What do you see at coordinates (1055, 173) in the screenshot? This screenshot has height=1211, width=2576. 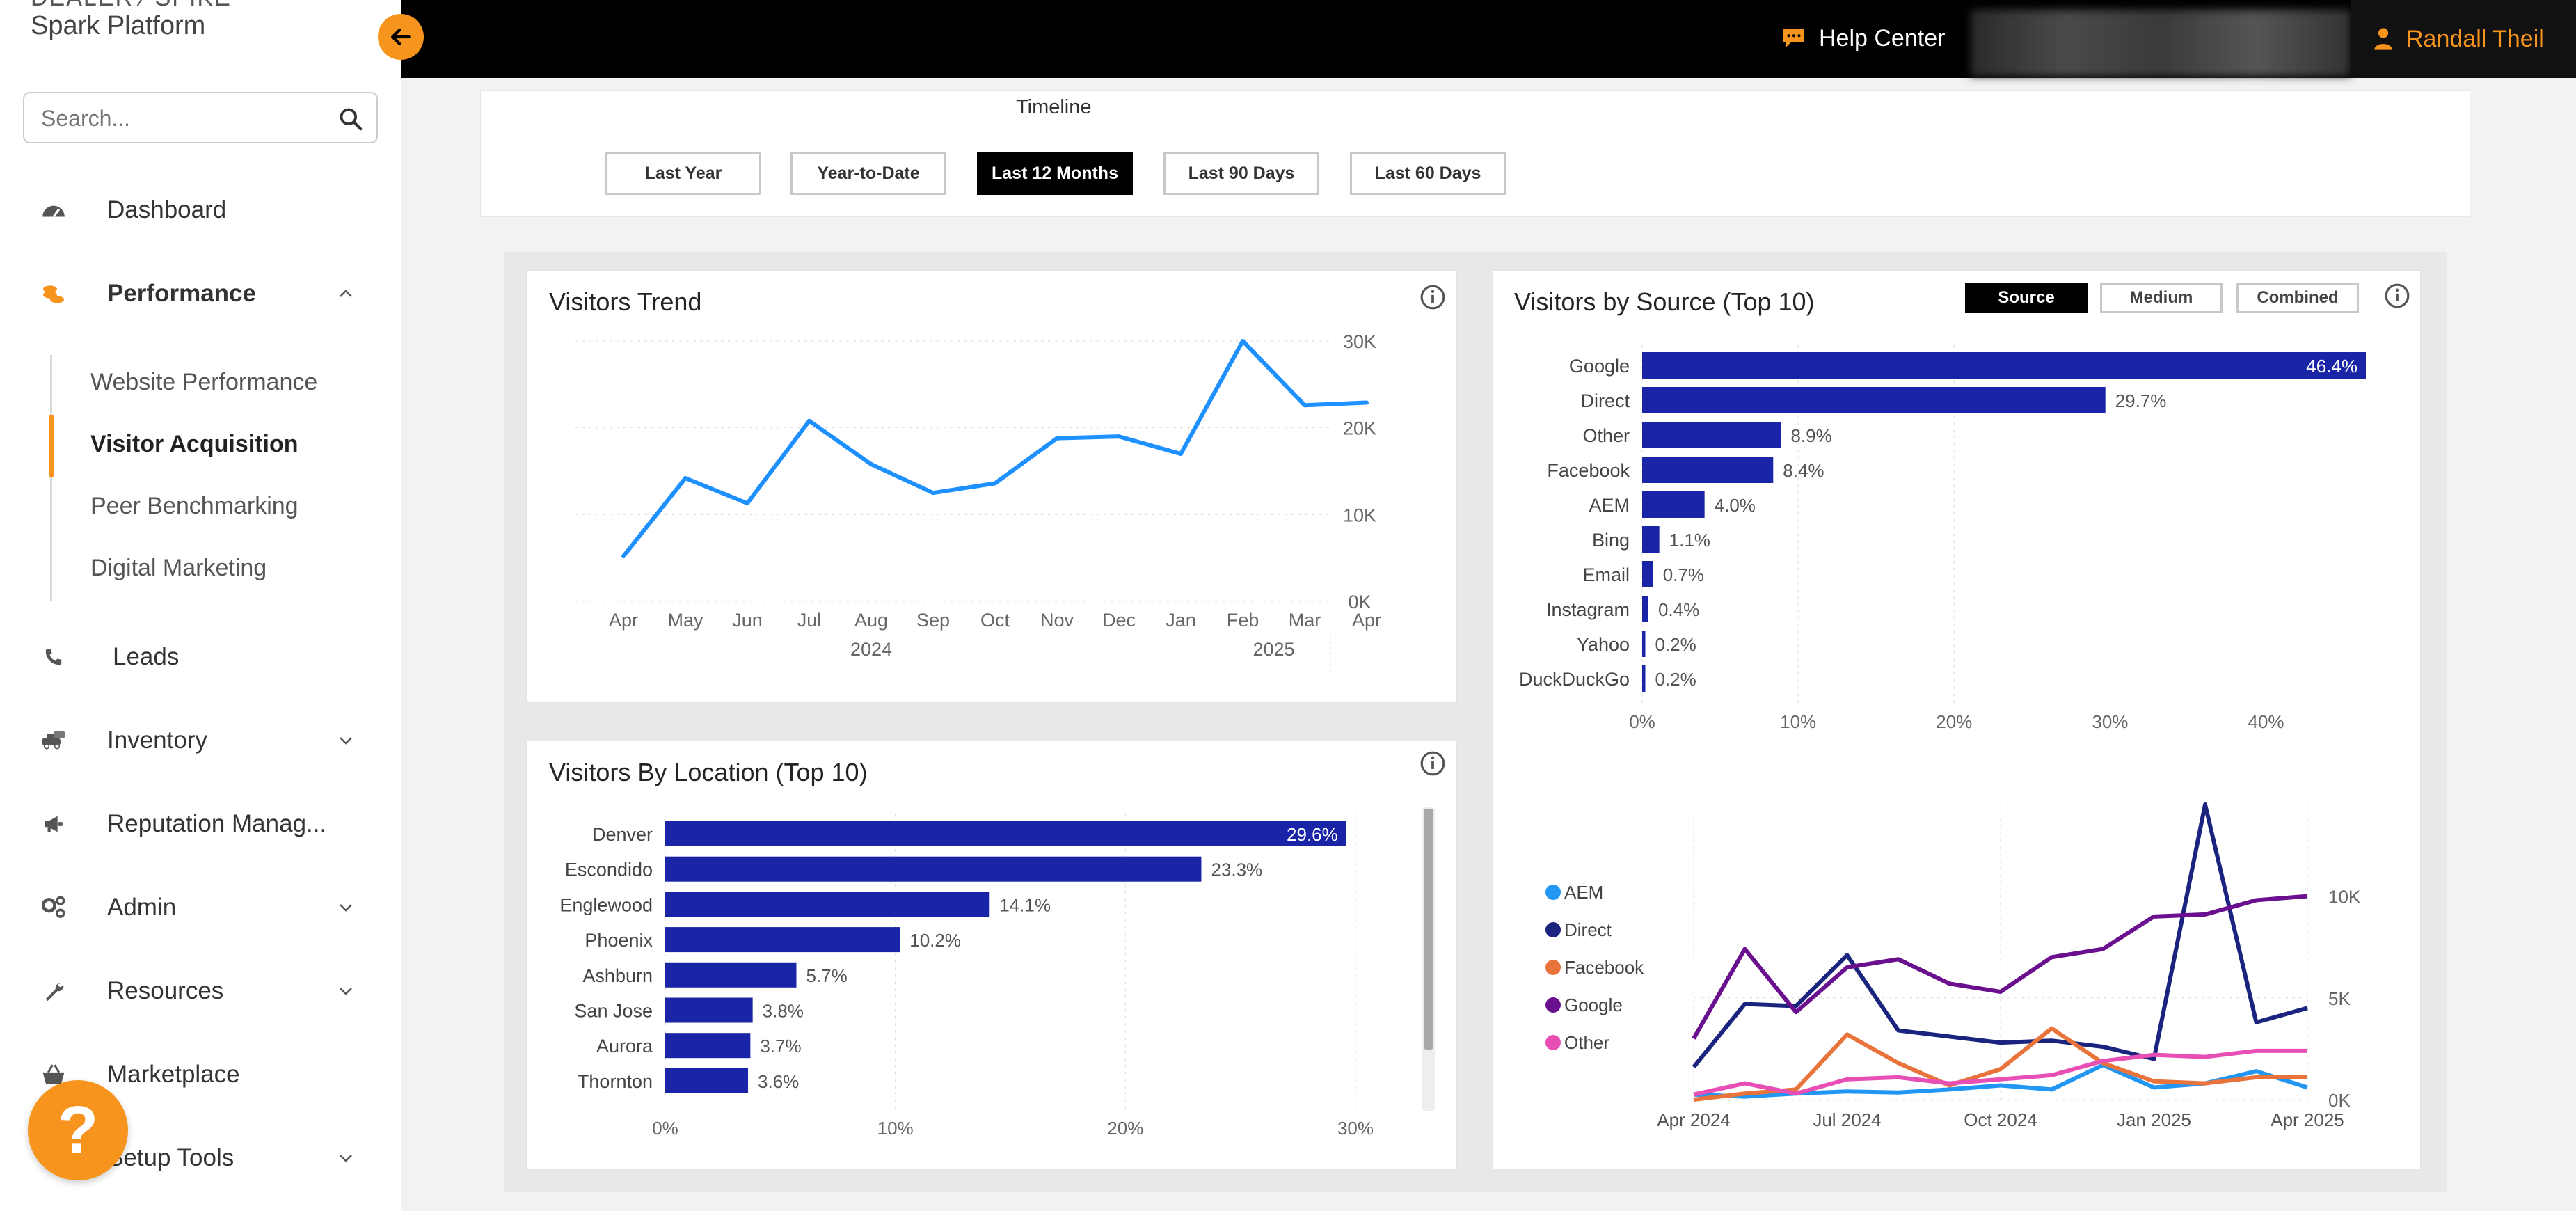 I see `timeline-button-last-12-months: Last 12 Months` at bounding box center [1055, 173].